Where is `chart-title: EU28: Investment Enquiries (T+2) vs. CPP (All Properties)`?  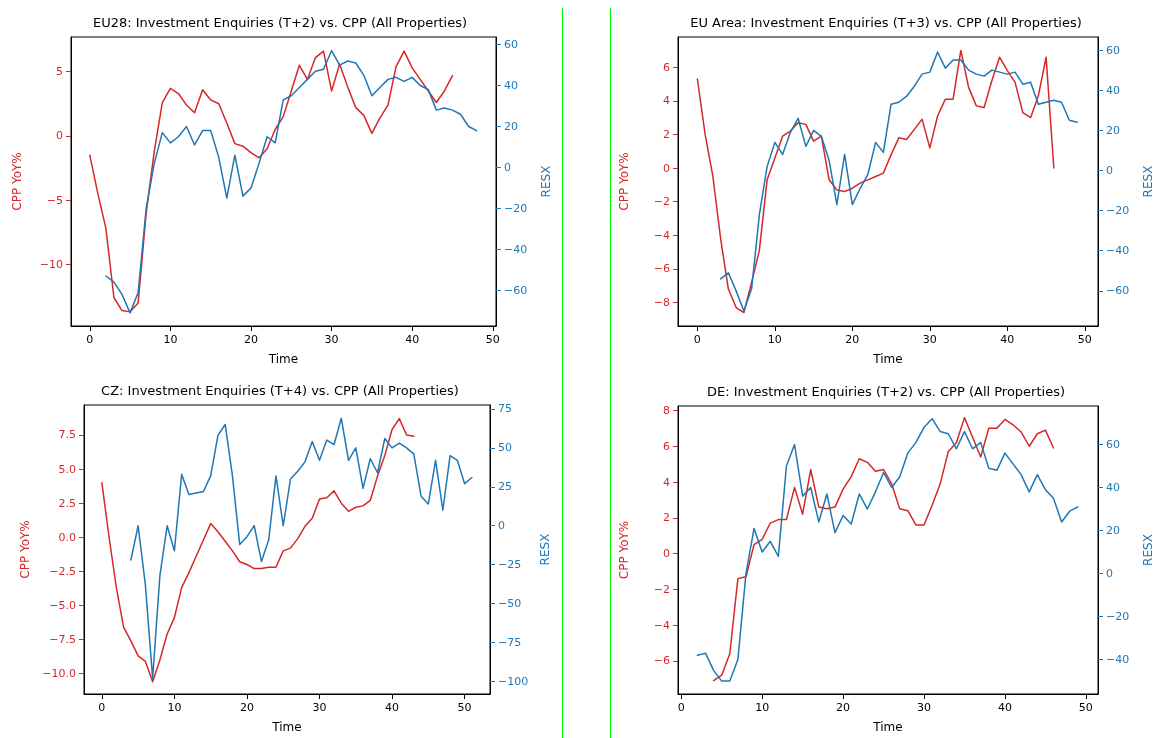 chart-title: EU28: Investment Enquiries (T+2) vs. CPP (All Properties) is located at coordinates (280, 22).